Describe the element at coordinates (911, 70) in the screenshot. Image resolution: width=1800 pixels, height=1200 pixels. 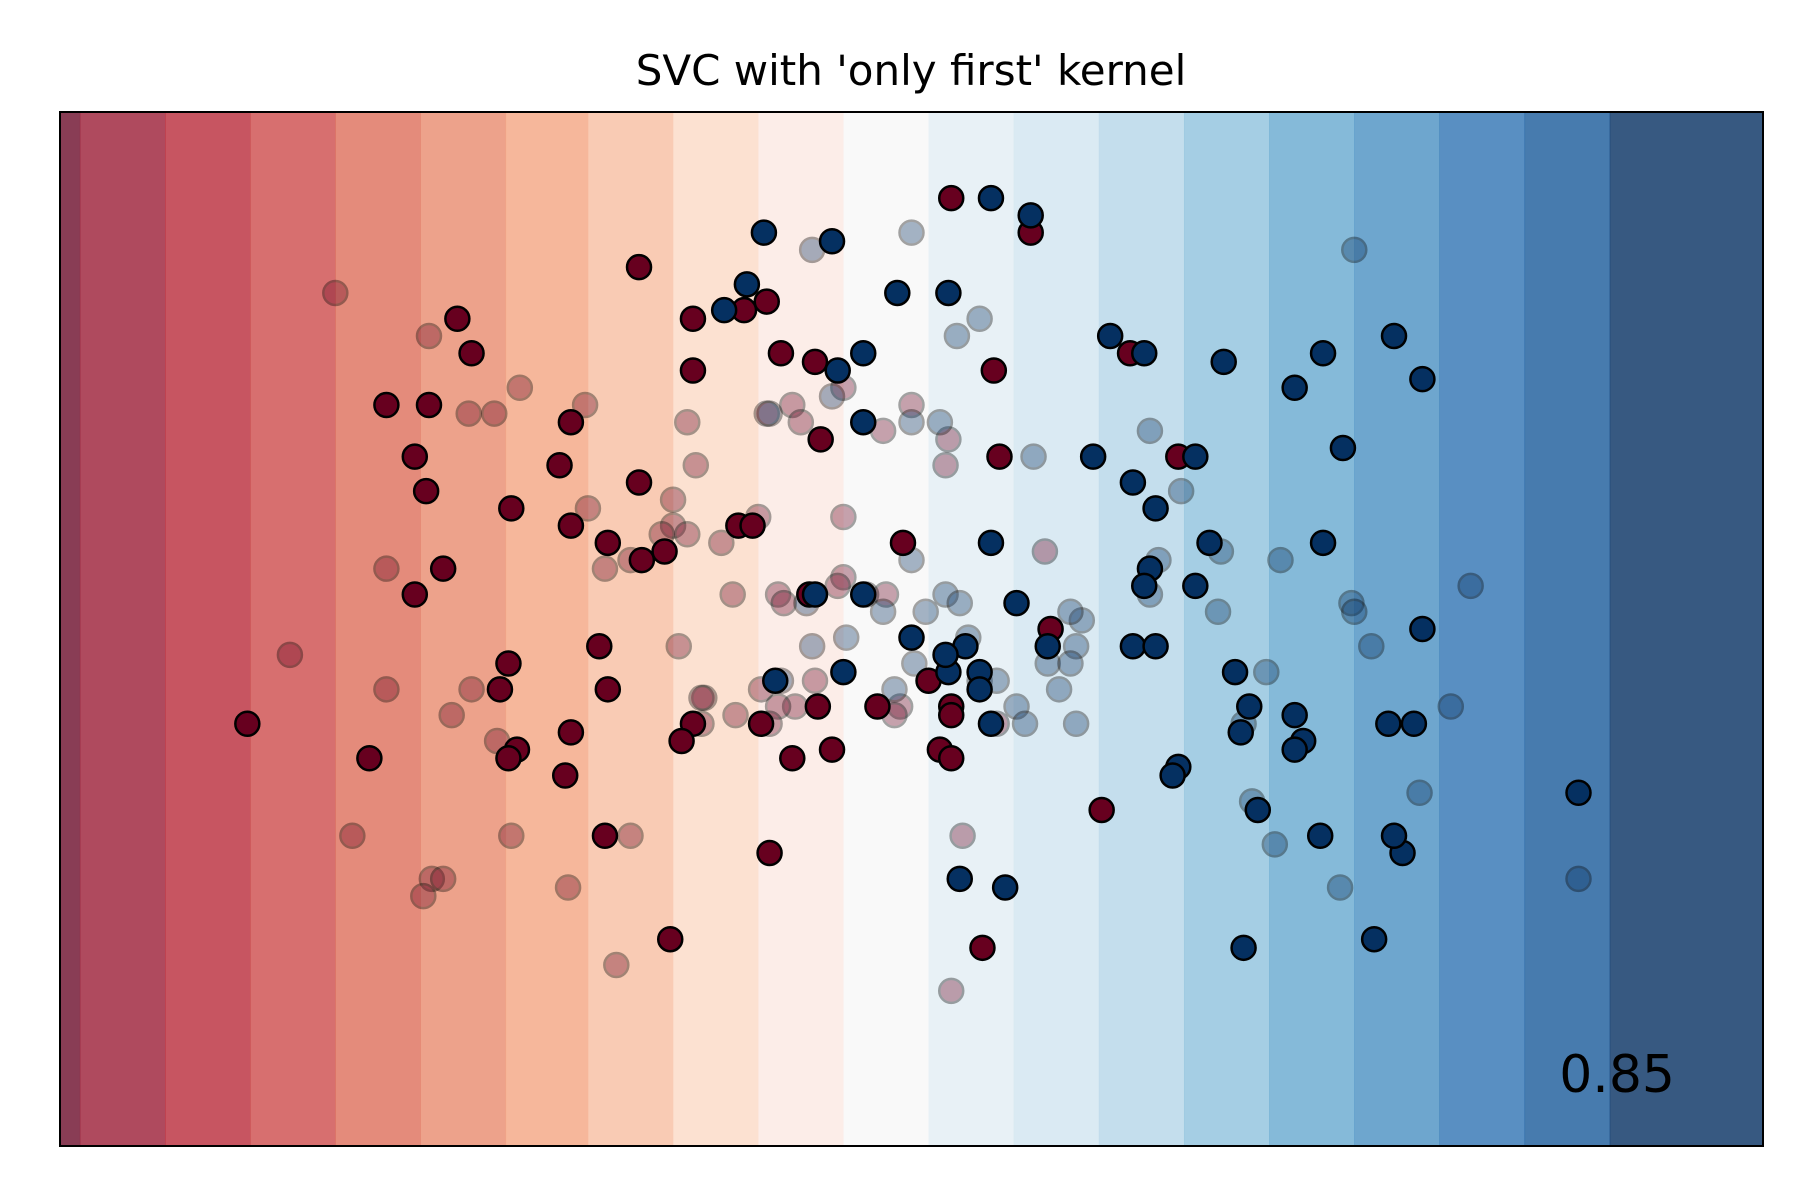
I see `chart-title: SVC with 'only first' kernel` at that location.